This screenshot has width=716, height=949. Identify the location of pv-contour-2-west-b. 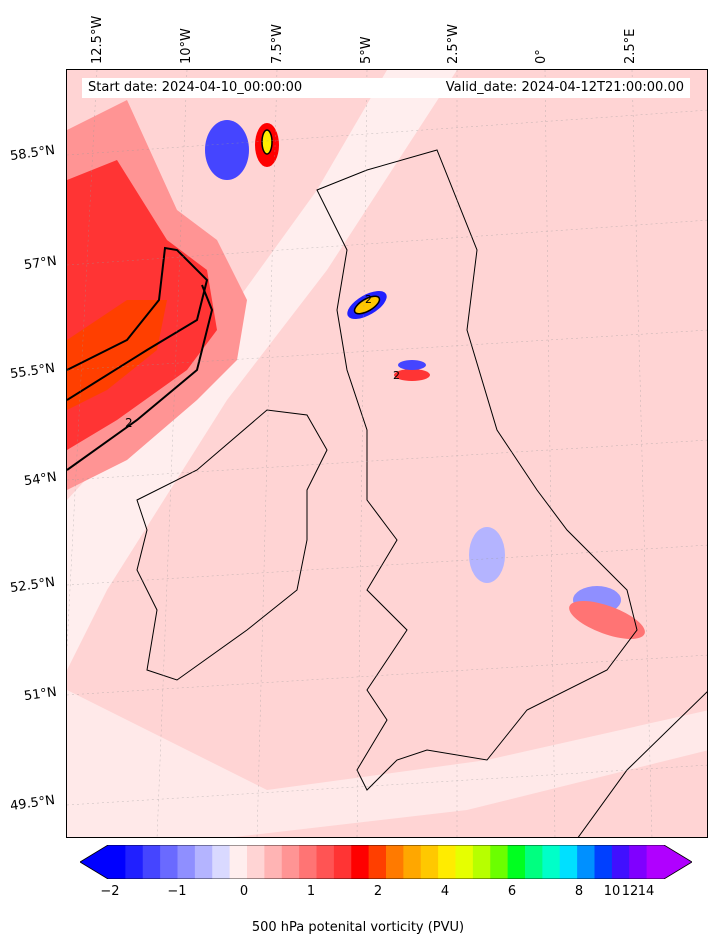
(140, 377).